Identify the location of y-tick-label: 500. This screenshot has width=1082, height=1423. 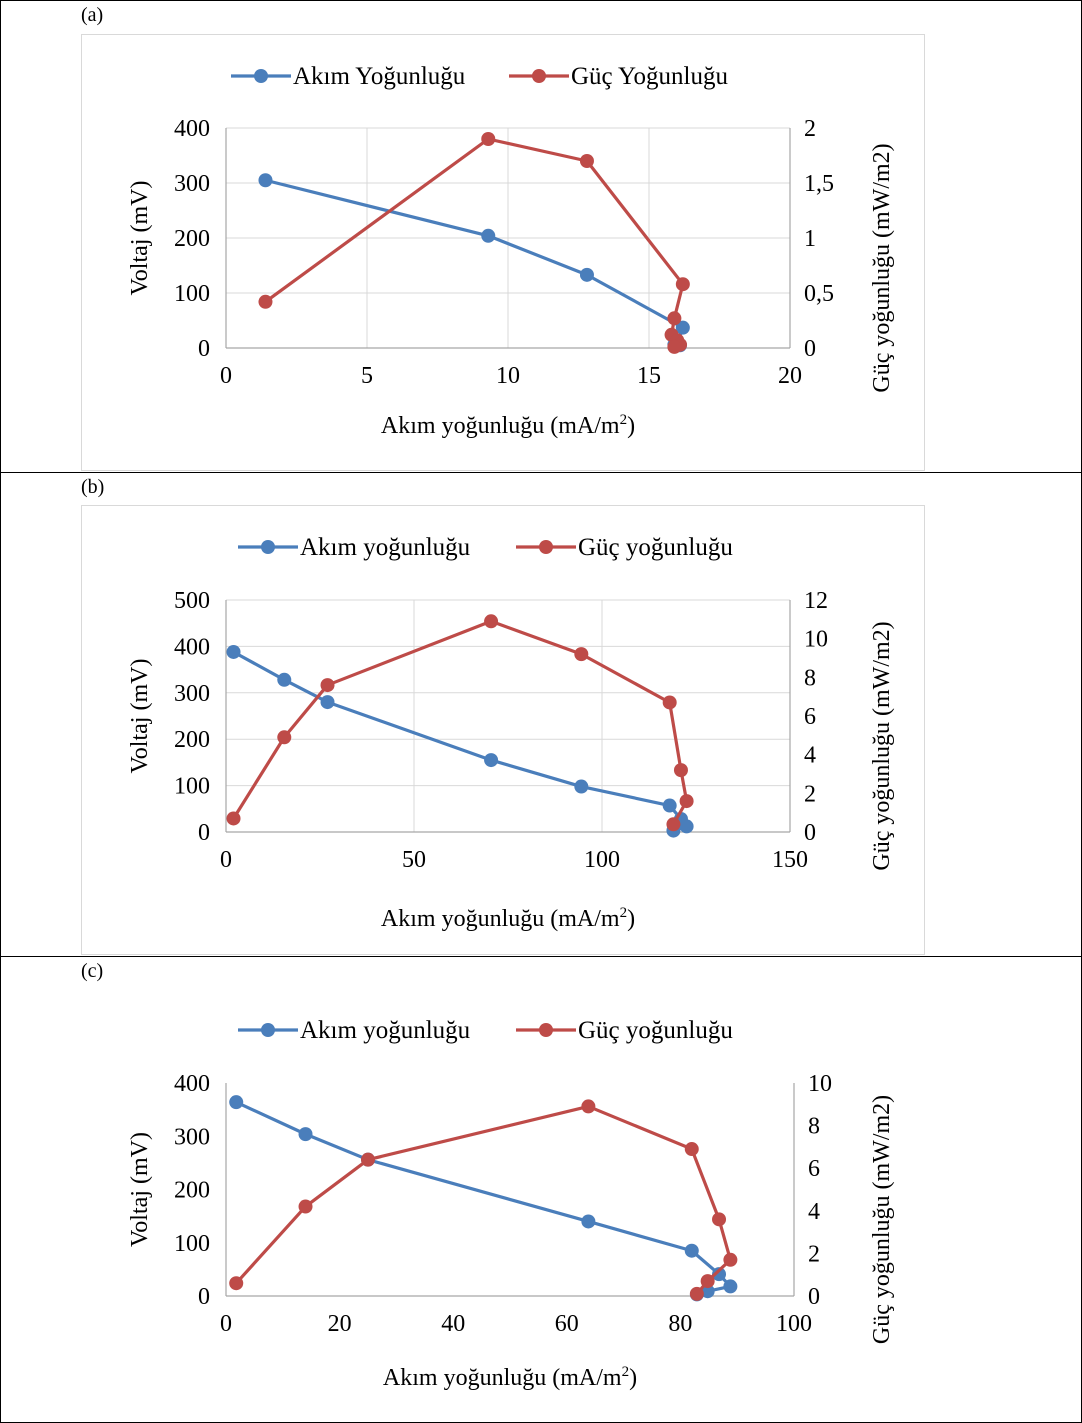
(192, 601).